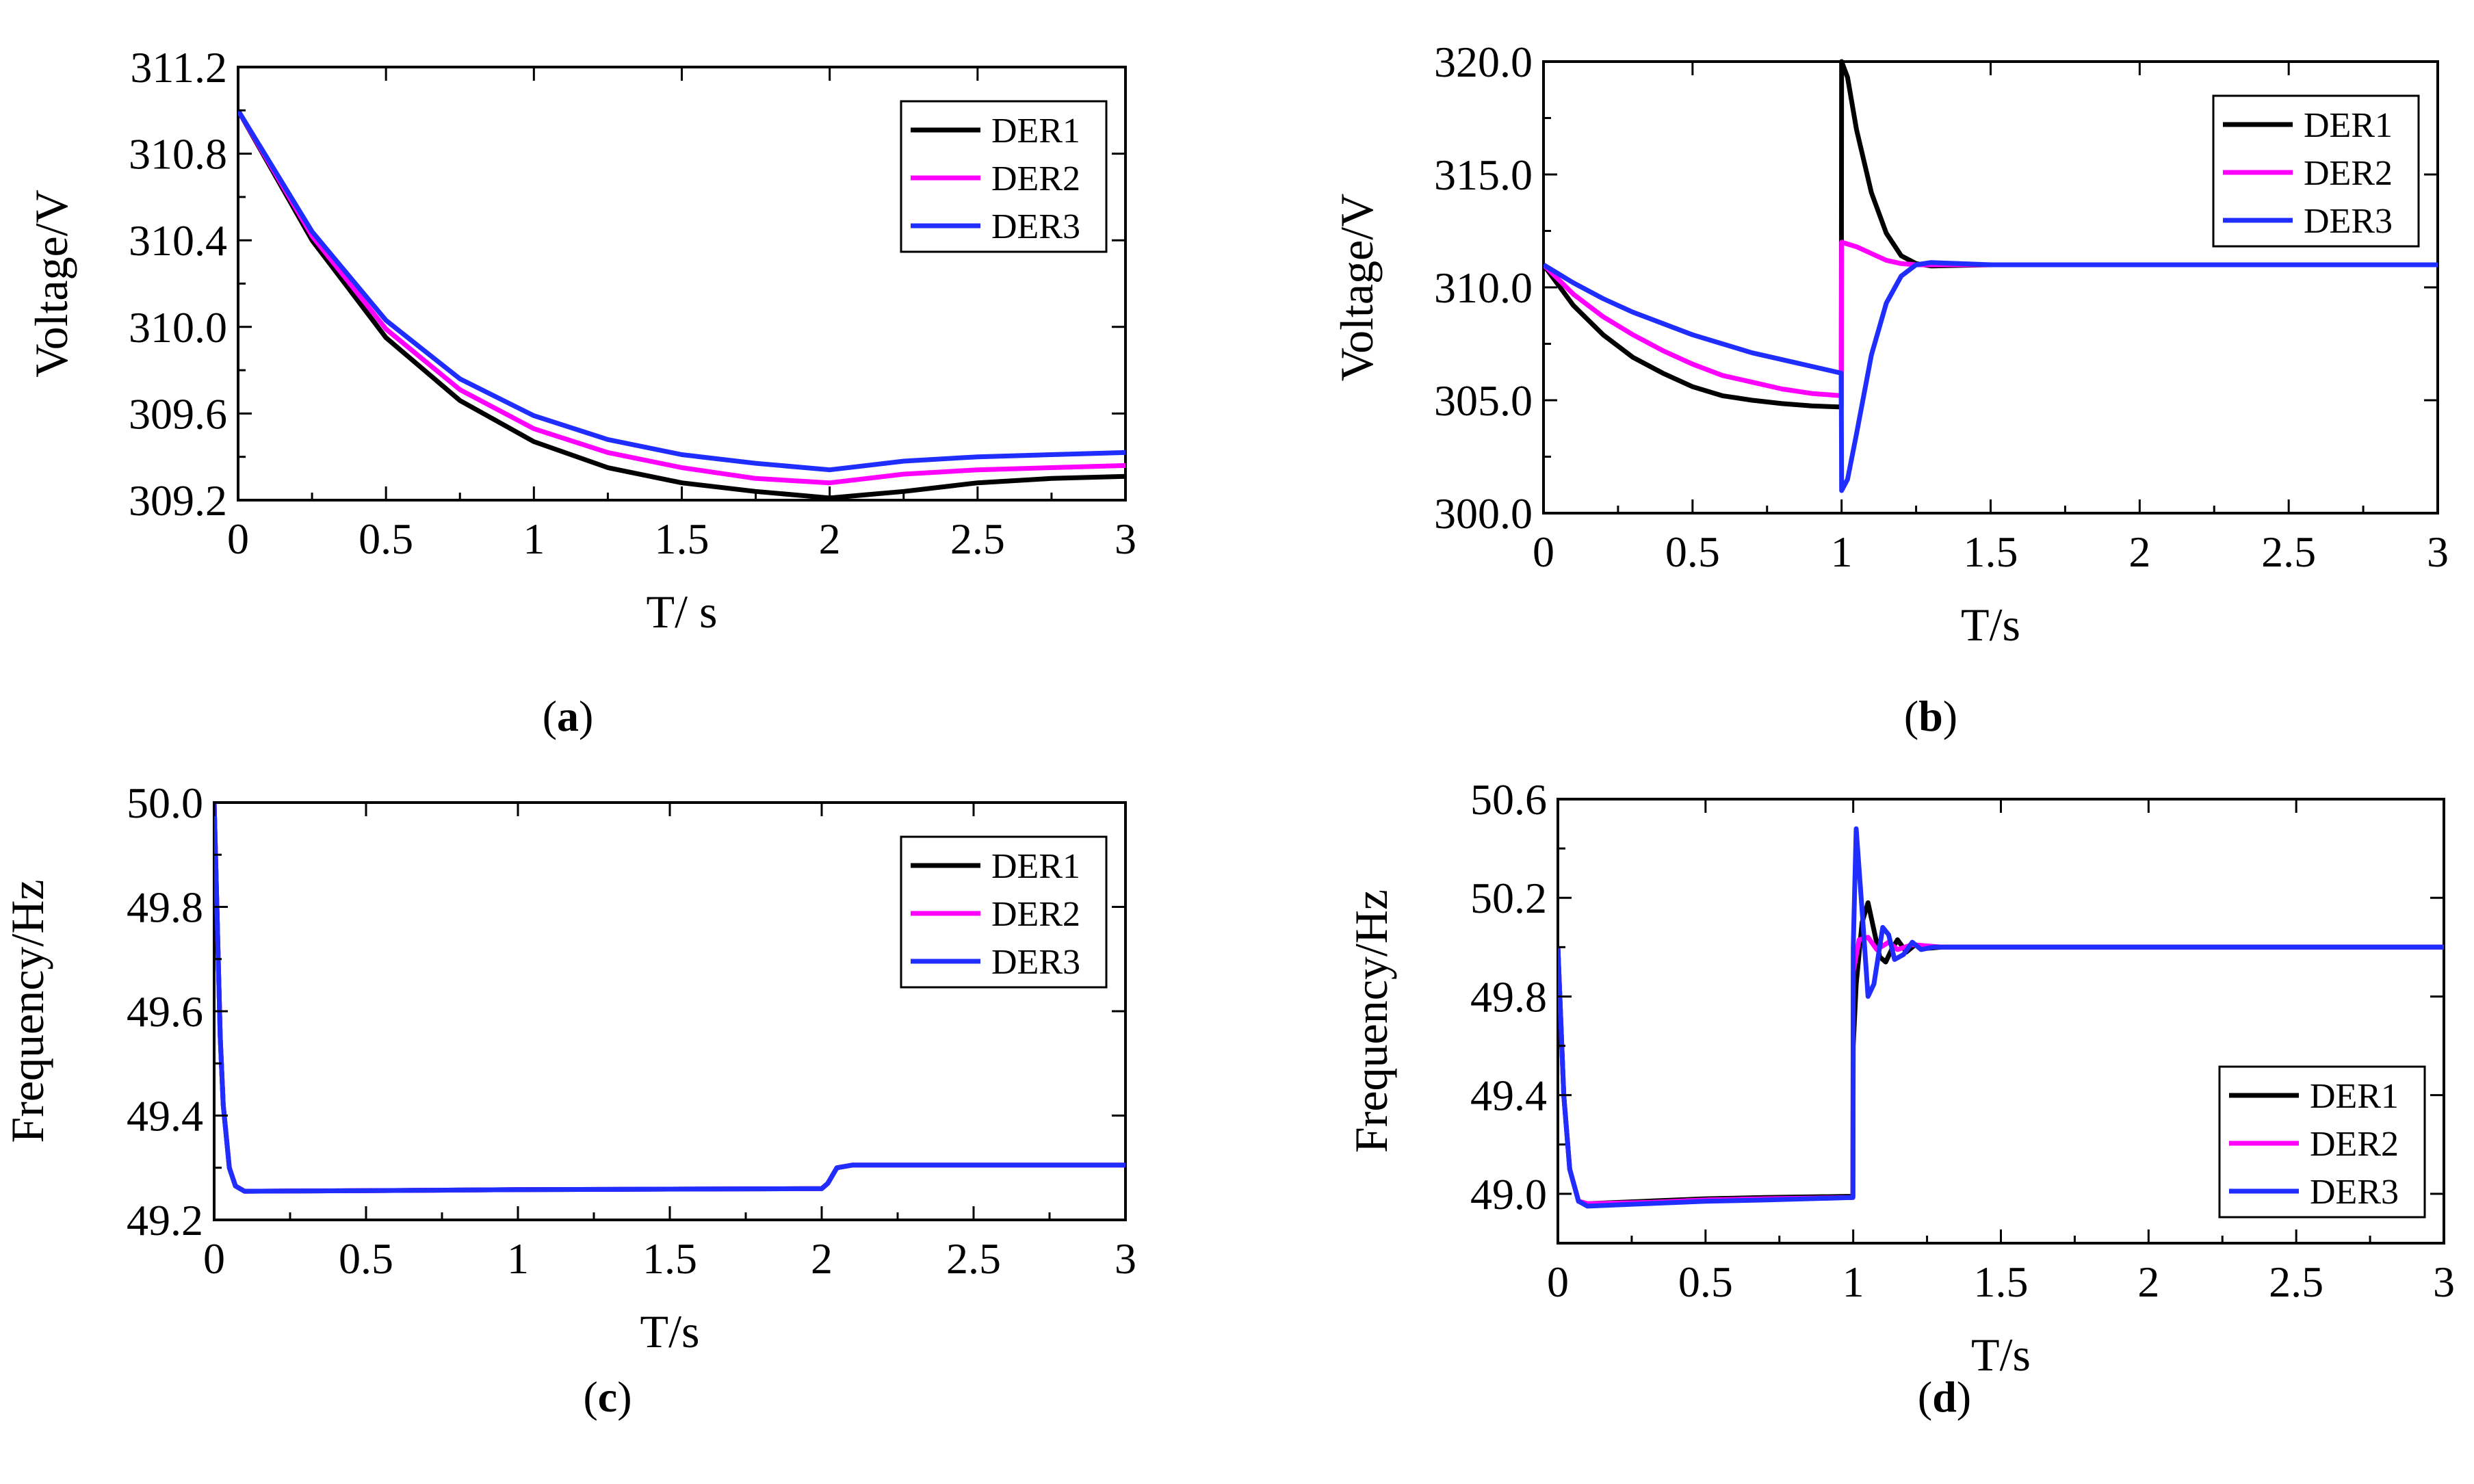  What do you see at coordinates (607, 1396) in the screenshot?
I see `caption-c: (c)` at bounding box center [607, 1396].